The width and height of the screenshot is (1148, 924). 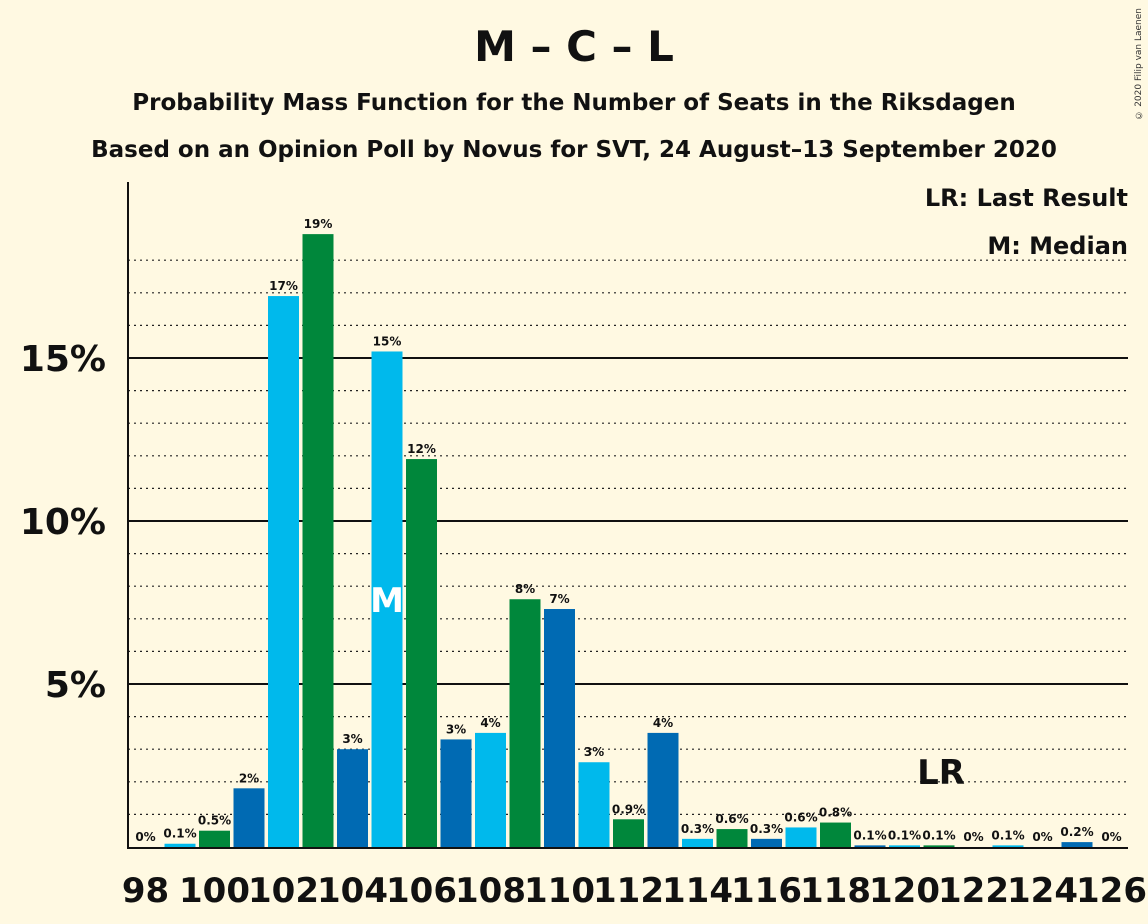 I want to click on x-tick-label: 120, so click(x=904, y=891).